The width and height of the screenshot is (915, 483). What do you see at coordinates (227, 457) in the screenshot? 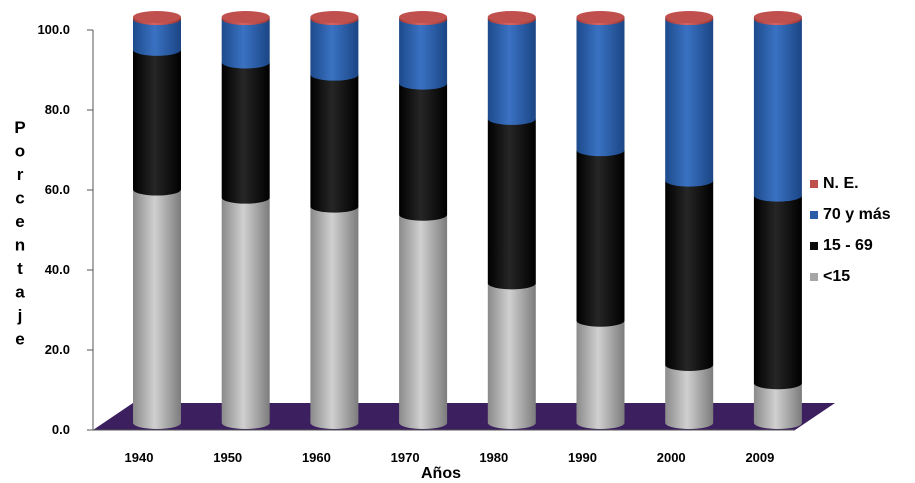
I see `x-tick-label: 1950` at bounding box center [227, 457].